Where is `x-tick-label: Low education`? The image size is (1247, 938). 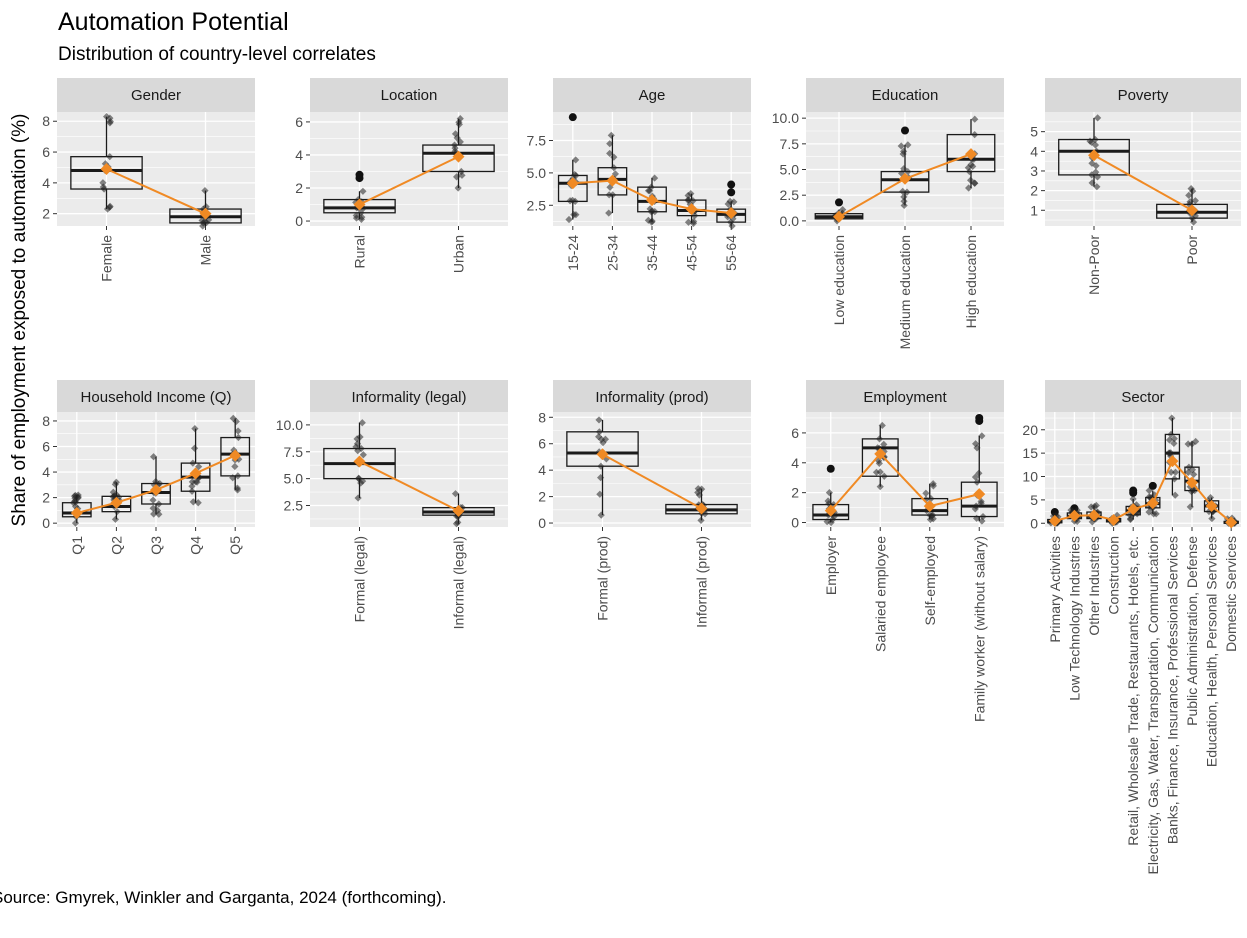 x-tick-label: Low education is located at coordinates (839, 280).